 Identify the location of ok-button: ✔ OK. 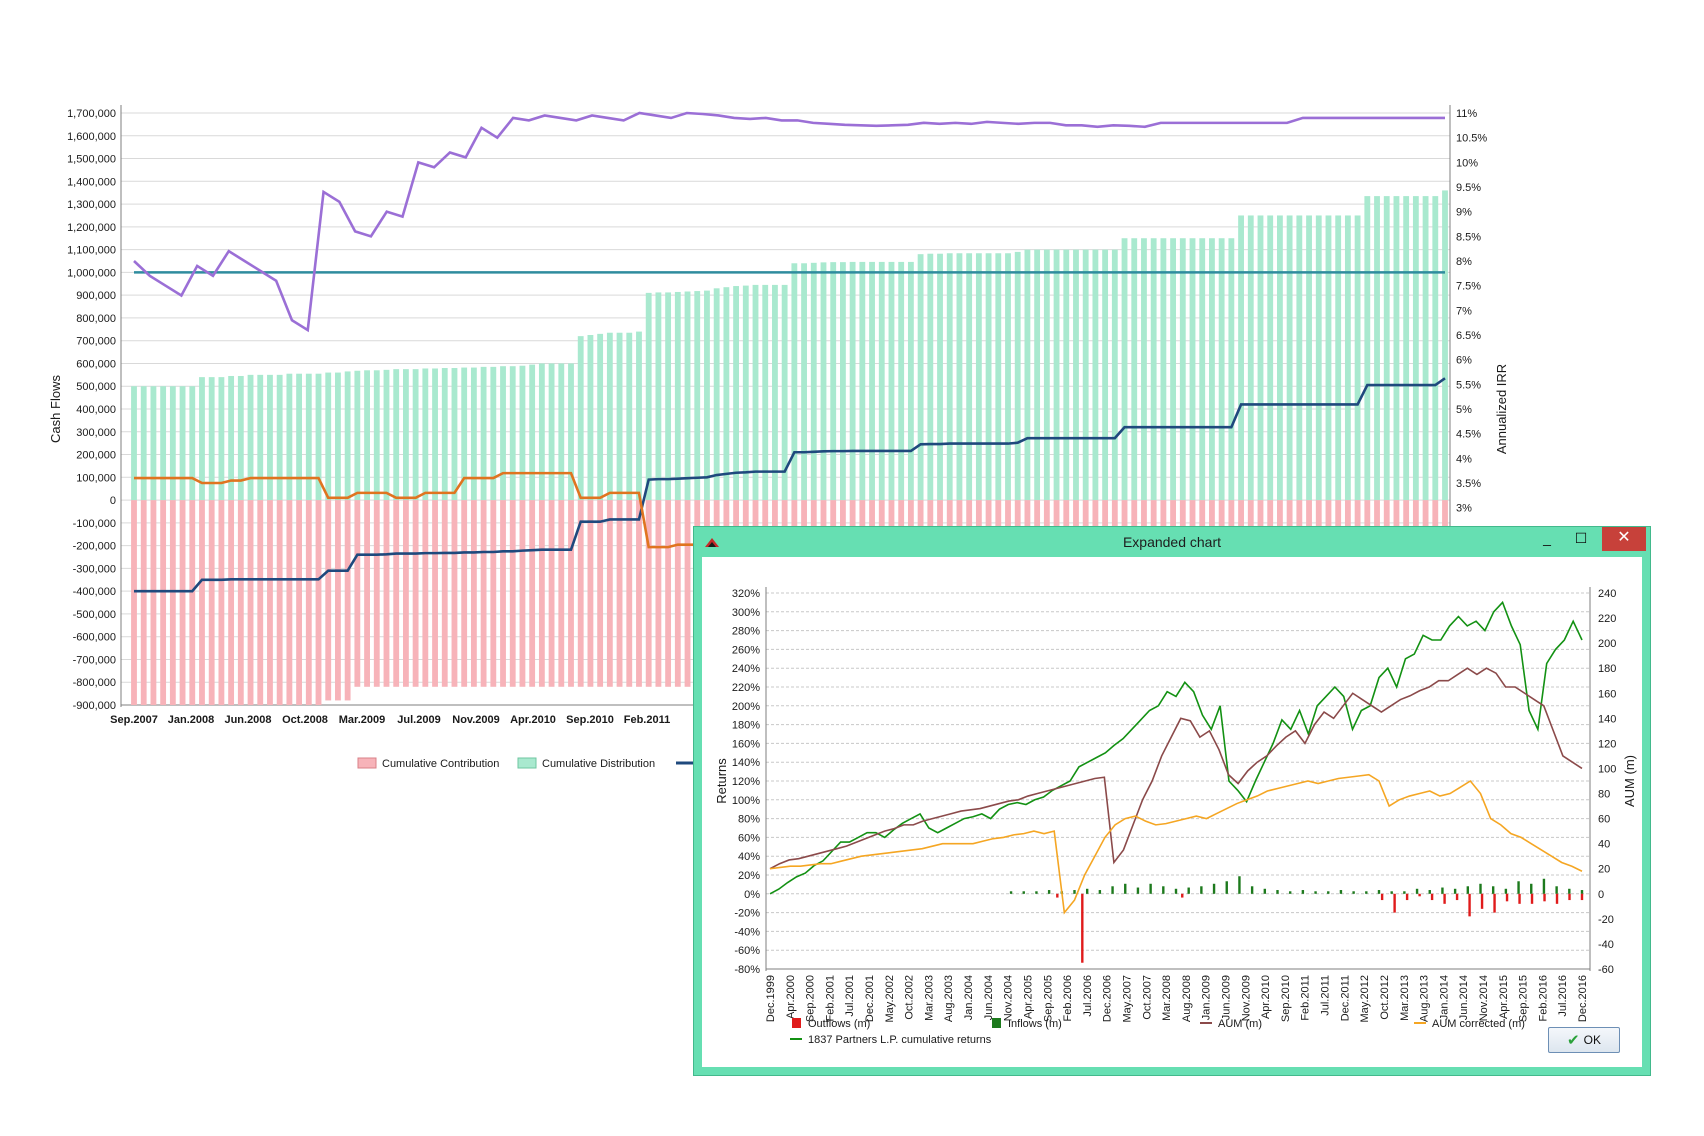
(1584, 1040).